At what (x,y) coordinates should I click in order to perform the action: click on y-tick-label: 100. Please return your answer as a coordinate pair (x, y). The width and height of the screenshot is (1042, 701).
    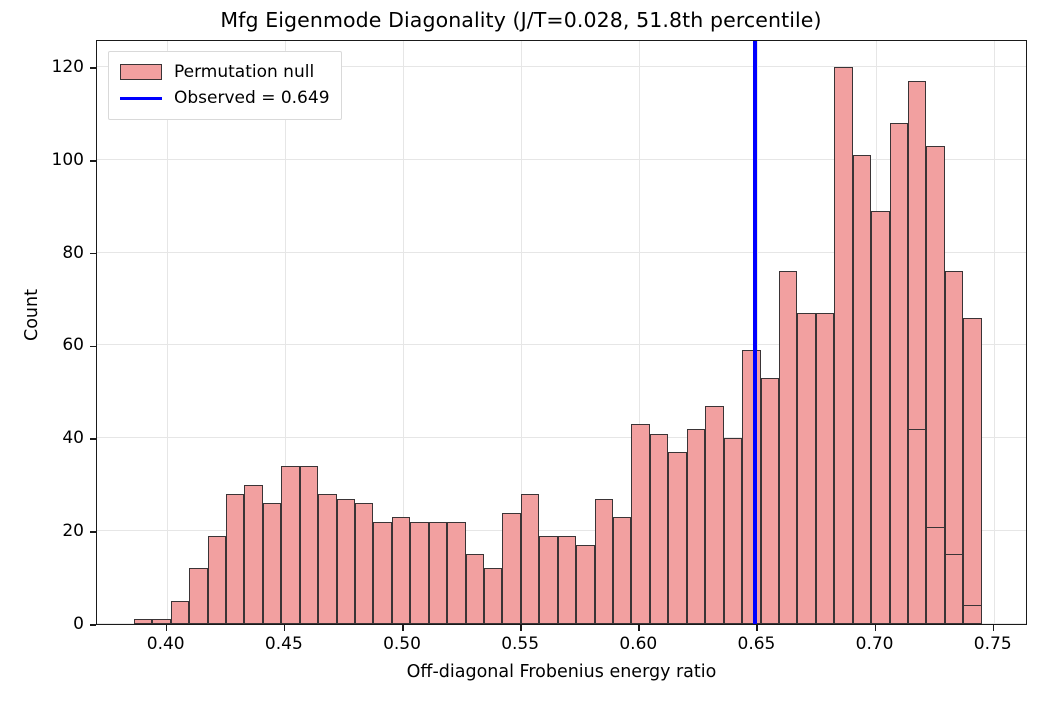
    Looking at the image, I should click on (67, 159).